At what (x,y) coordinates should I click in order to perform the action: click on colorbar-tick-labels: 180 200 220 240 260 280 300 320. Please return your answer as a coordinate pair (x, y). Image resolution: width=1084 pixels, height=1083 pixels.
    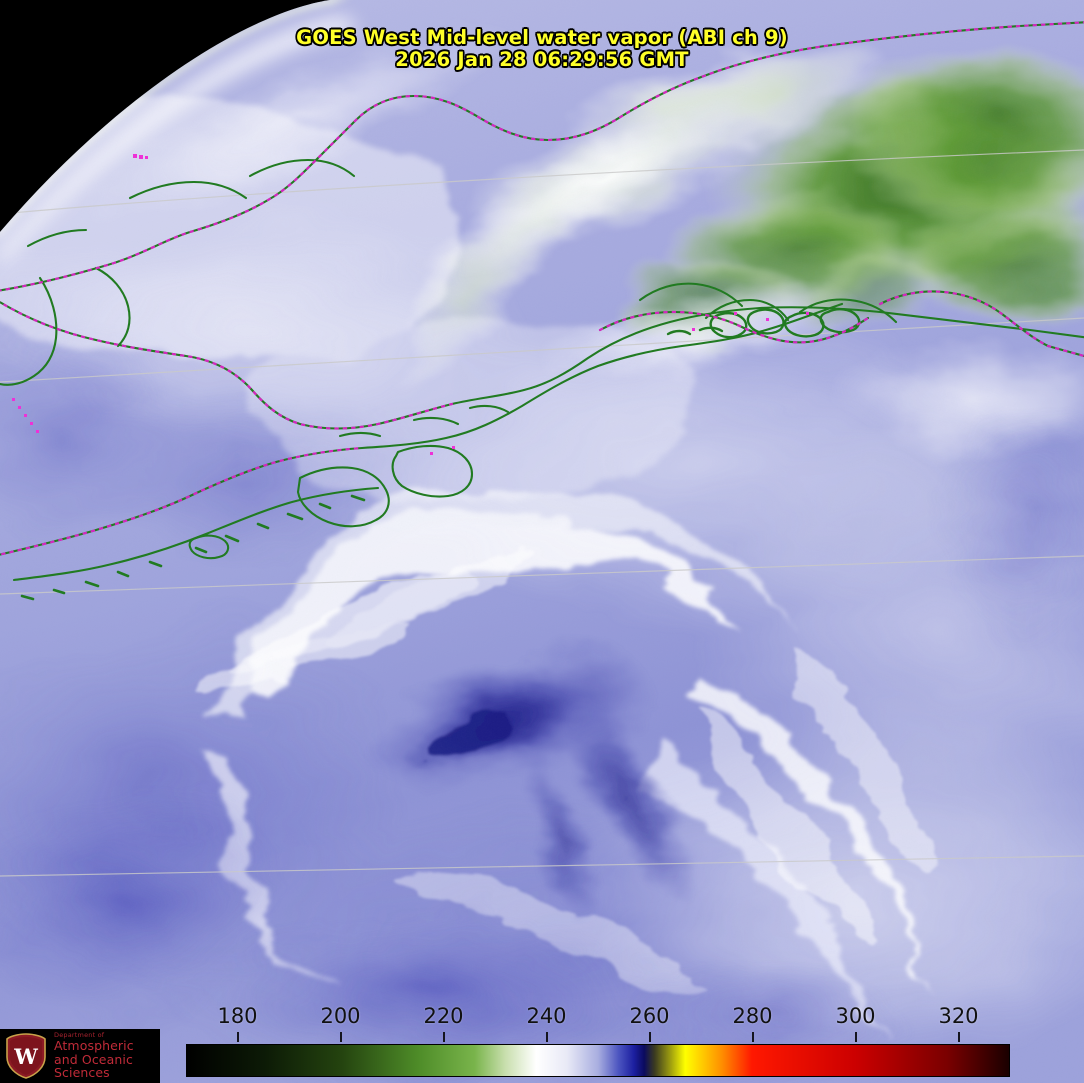
    Looking at the image, I should click on (542, 1021).